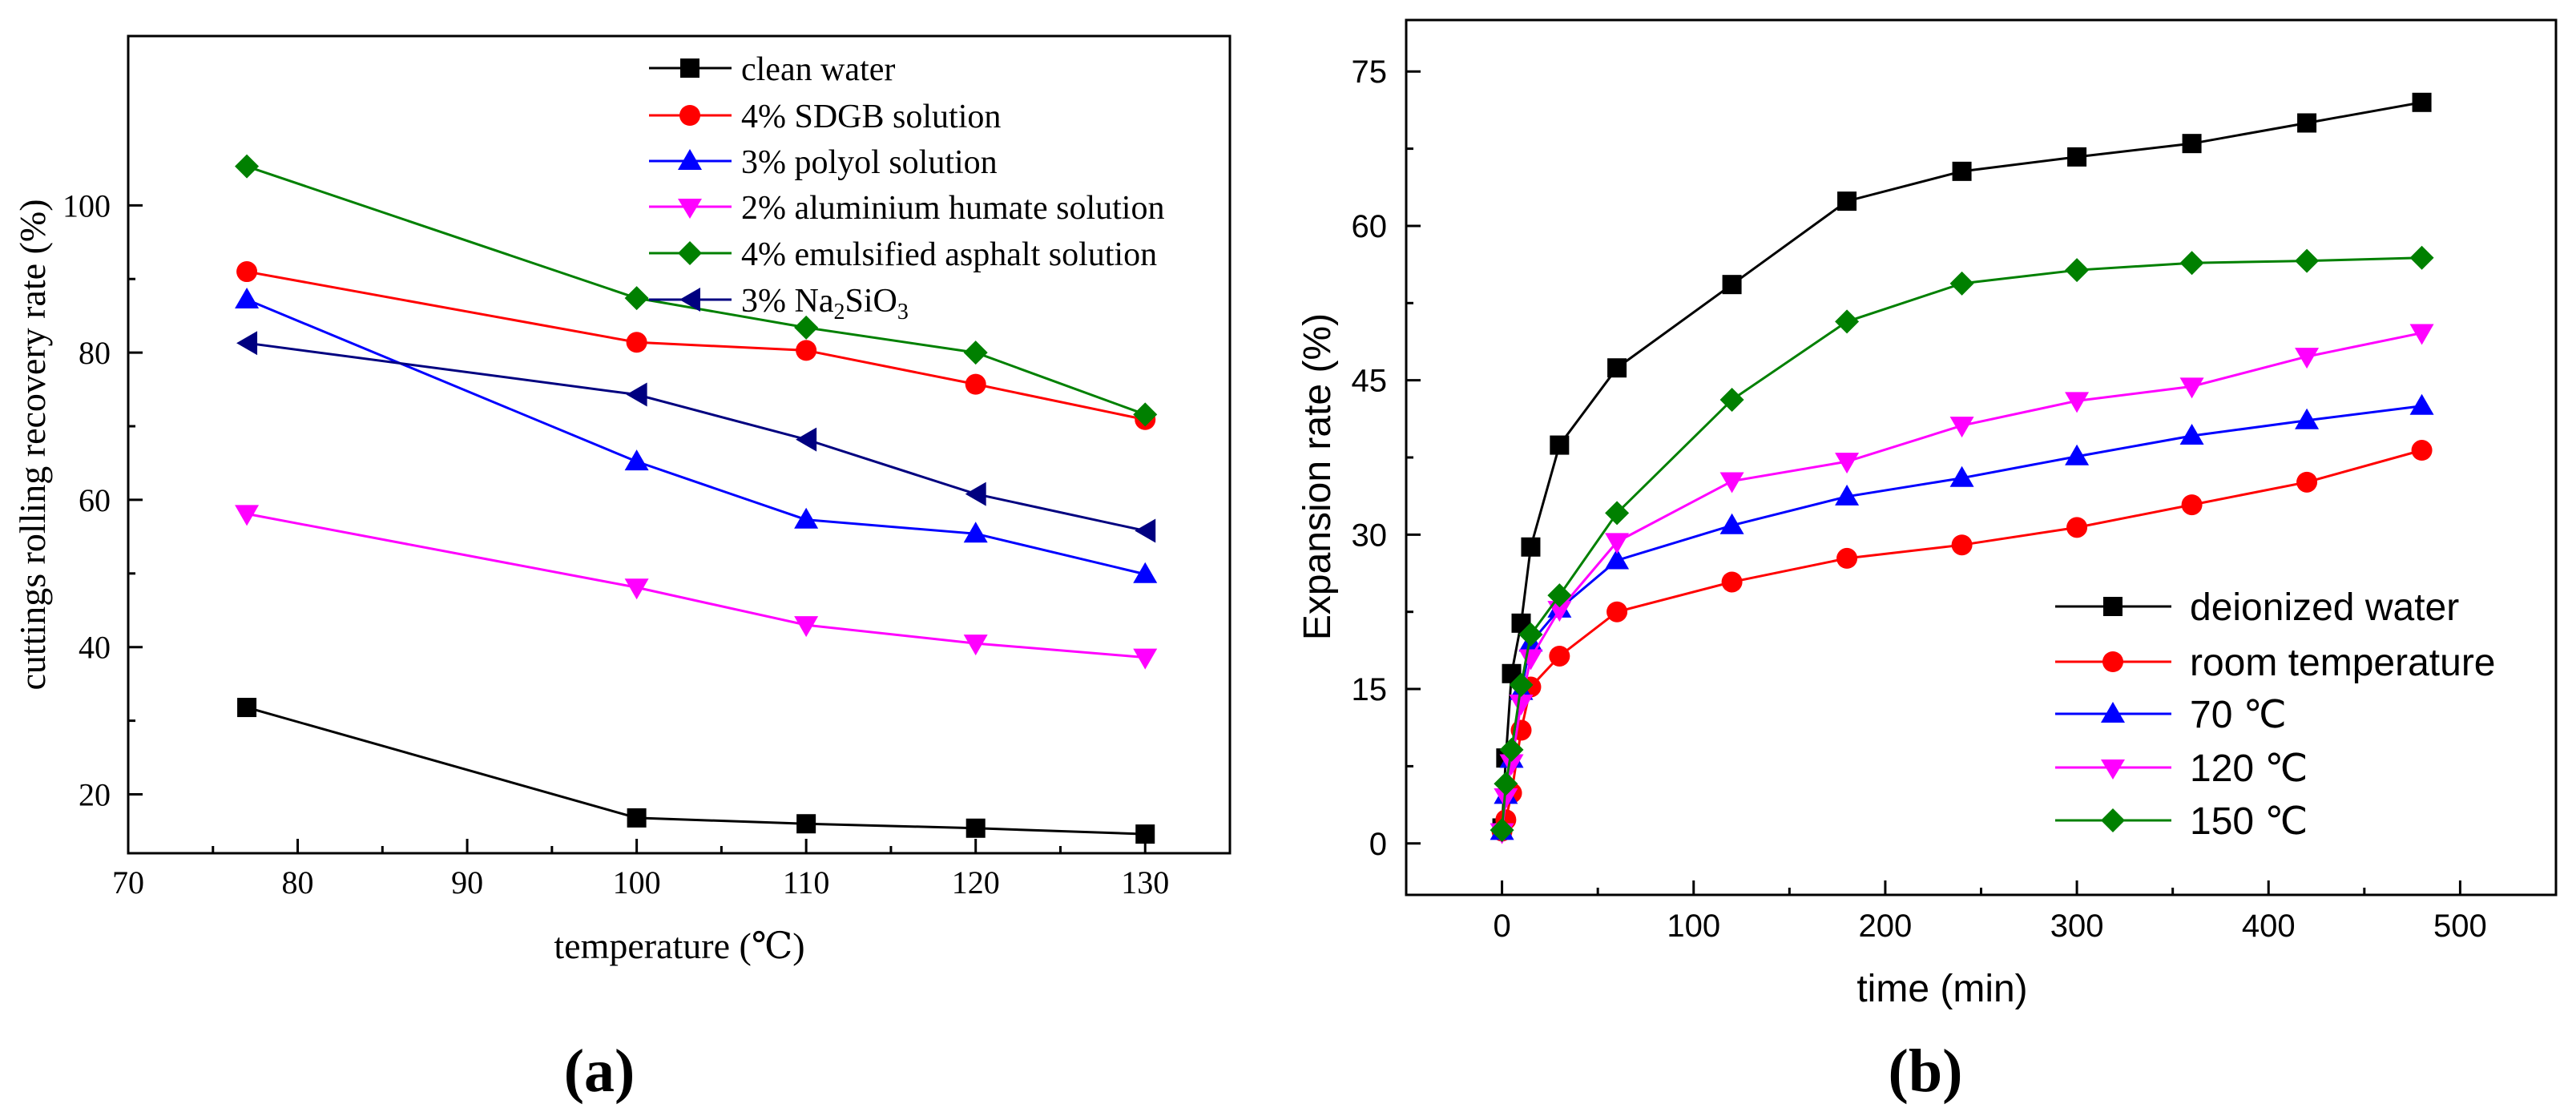  Describe the element at coordinates (128, 882) in the screenshot. I see `chart-a-x-tick-label: 70` at that location.